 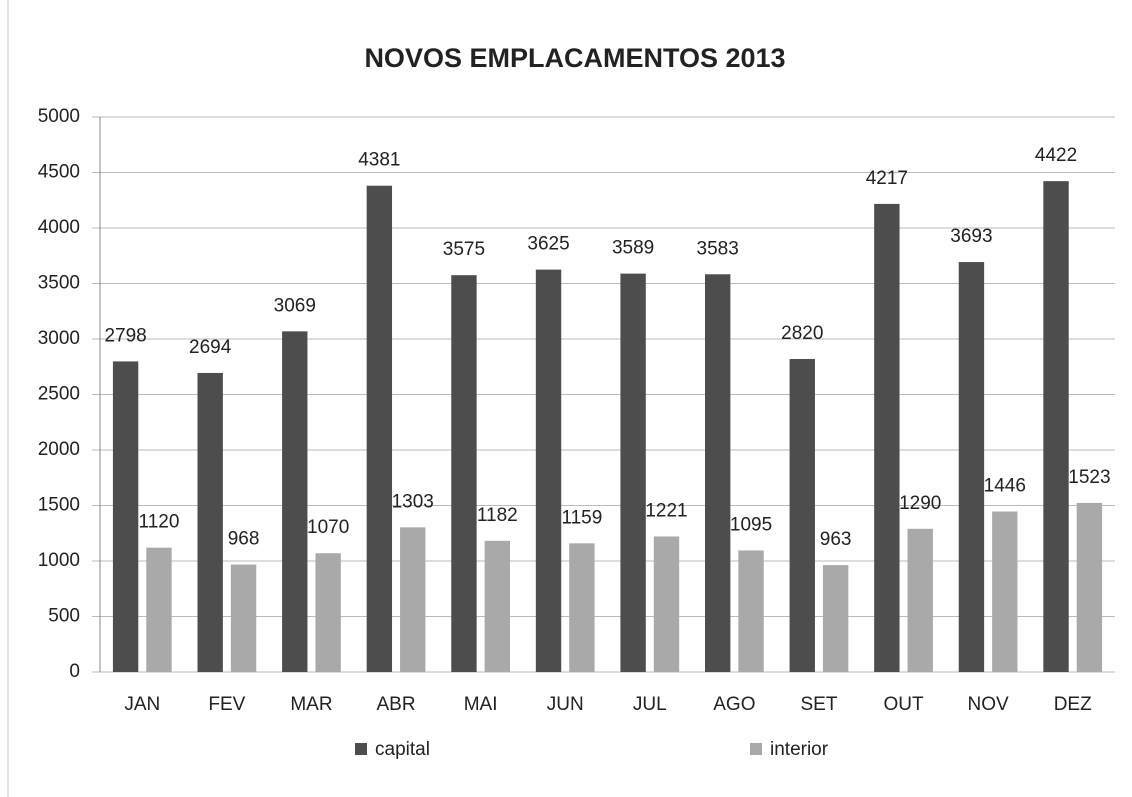 What do you see at coordinates (887, 178) in the screenshot?
I see `data-label: 4217` at bounding box center [887, 178].